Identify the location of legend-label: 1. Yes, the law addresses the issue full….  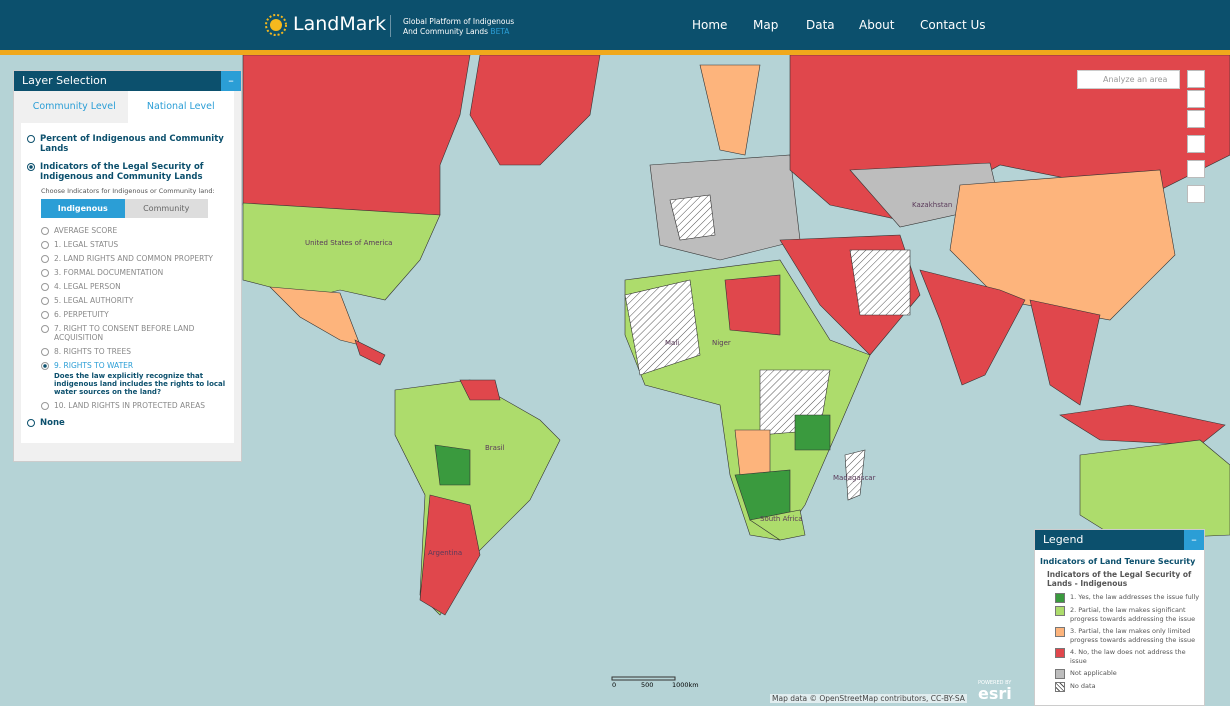
(1135, 597).